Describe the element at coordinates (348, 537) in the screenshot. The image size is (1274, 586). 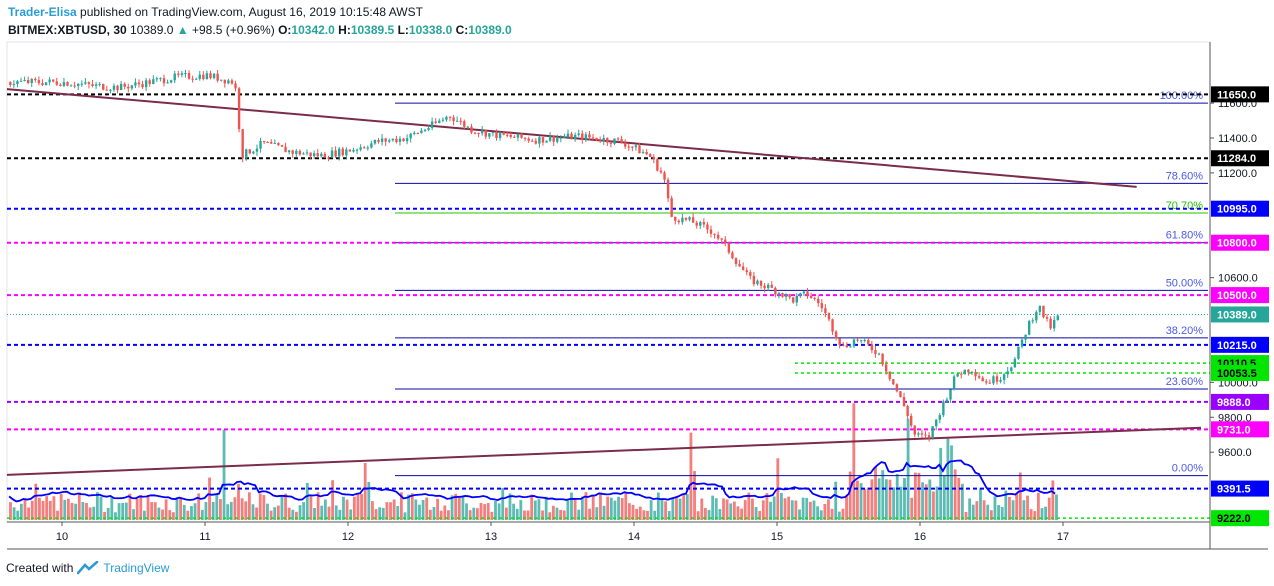
I see `x-tick-label: 12` at that location.